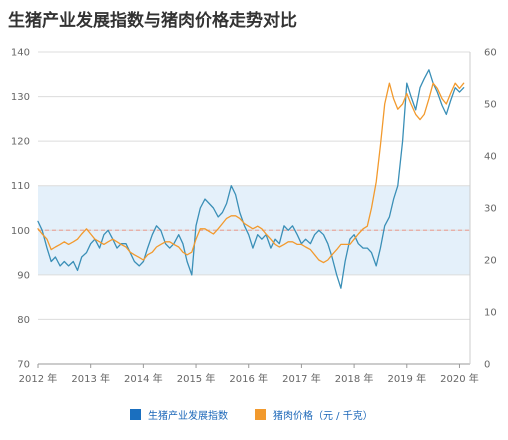 The width and height of the screenshot is (508, 440). Describe the element at coordinates (20, 231) in the screenshot. I see `y-left-tick-label: 100` at that location.